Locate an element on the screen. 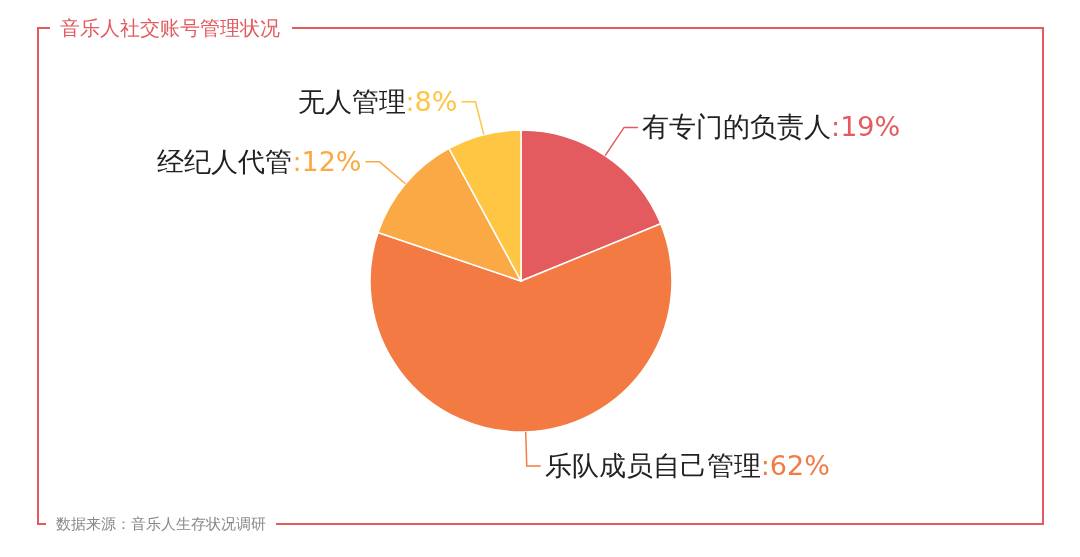 Image resolution: width=1080 pixels, height=557 pixels. chart-title: 音乐人社交账号管理状况 is located at coordinates (170, 28).